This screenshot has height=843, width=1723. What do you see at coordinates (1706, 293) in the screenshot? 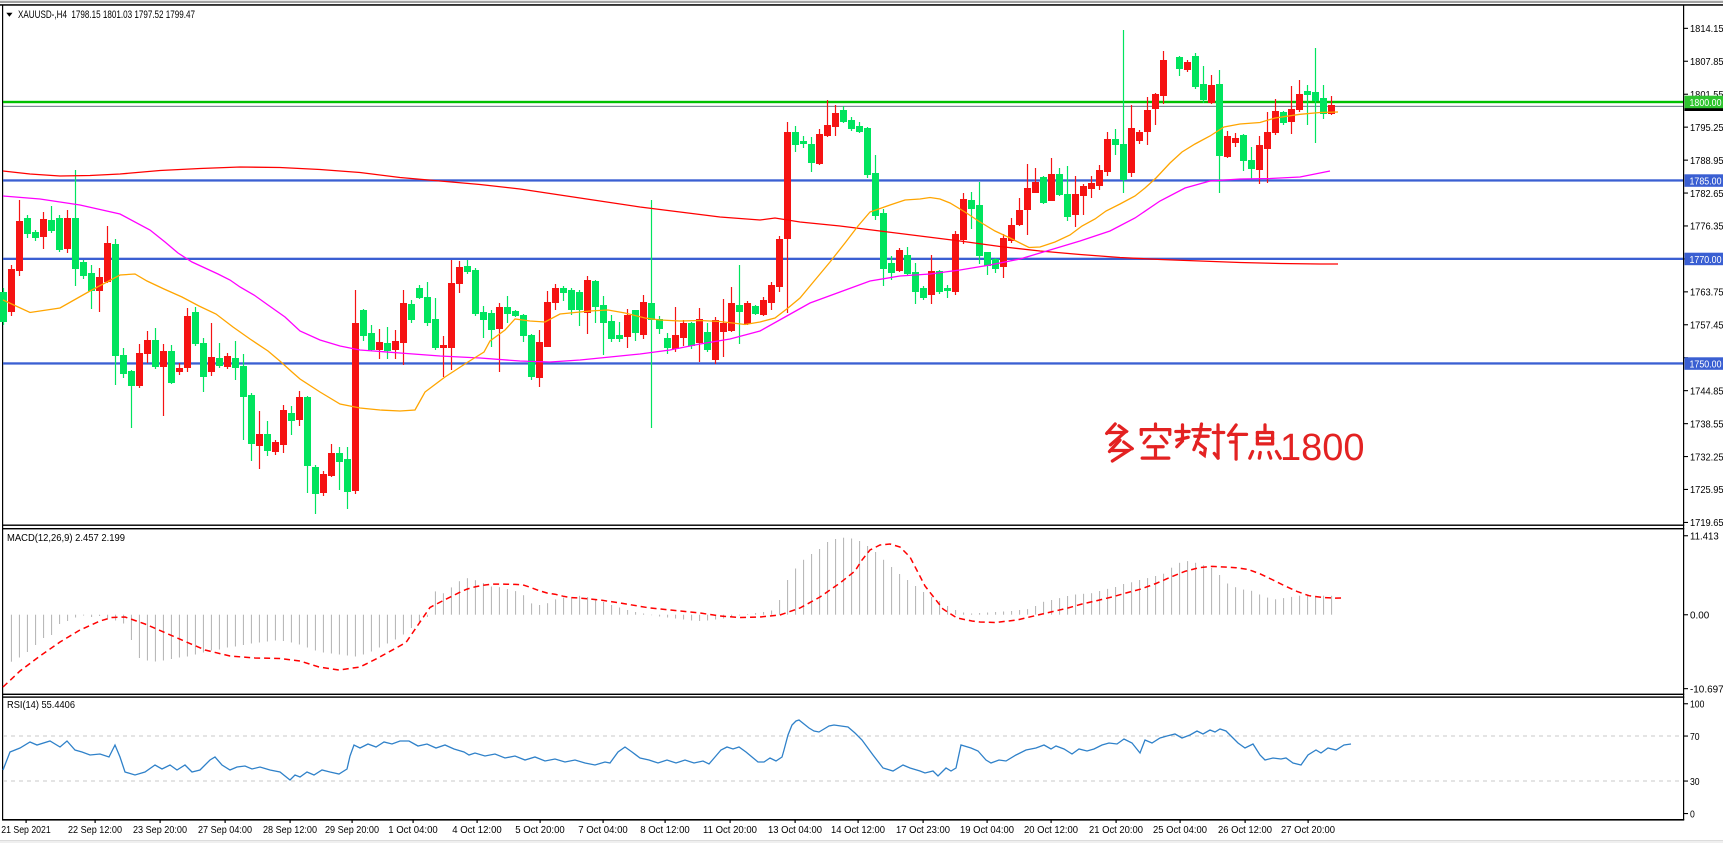
I see `svg-text: 1763.75` at bounding box center [1706, 293].